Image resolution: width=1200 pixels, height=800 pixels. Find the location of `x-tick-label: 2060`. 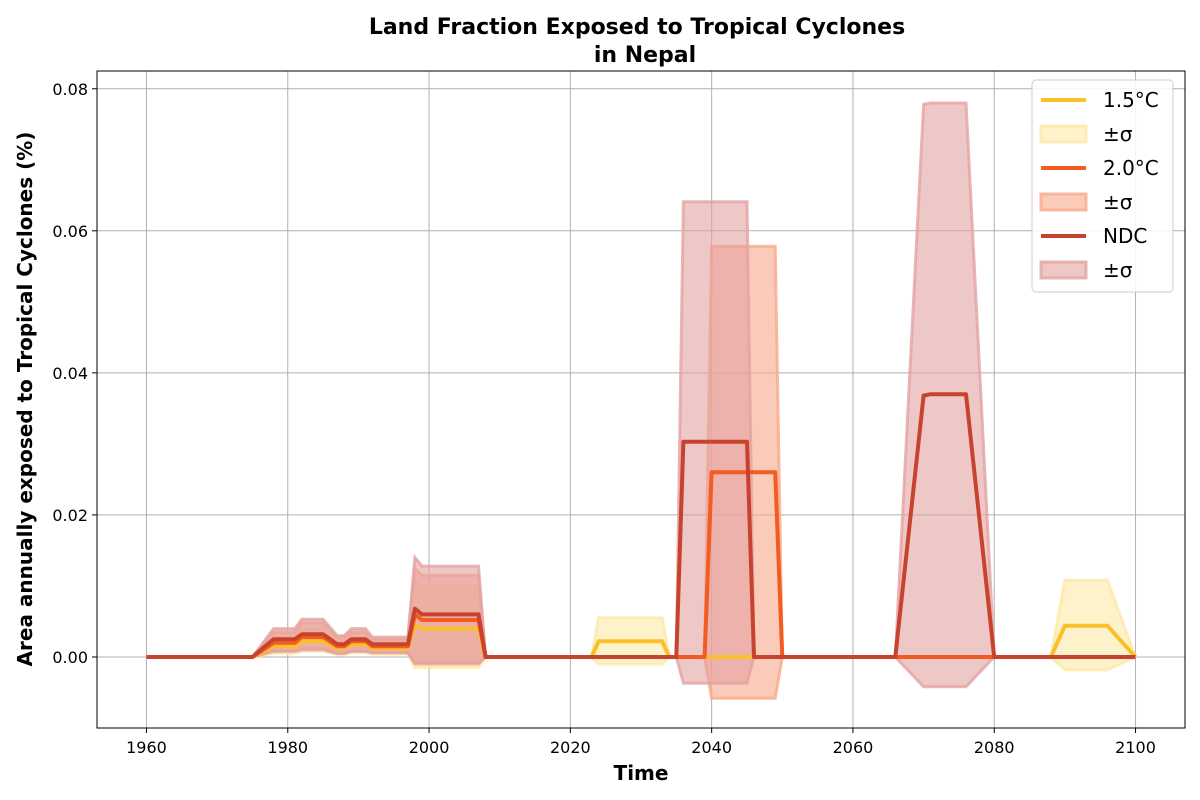

x-tick-label: 2060 is located at coordinates (853, 747).